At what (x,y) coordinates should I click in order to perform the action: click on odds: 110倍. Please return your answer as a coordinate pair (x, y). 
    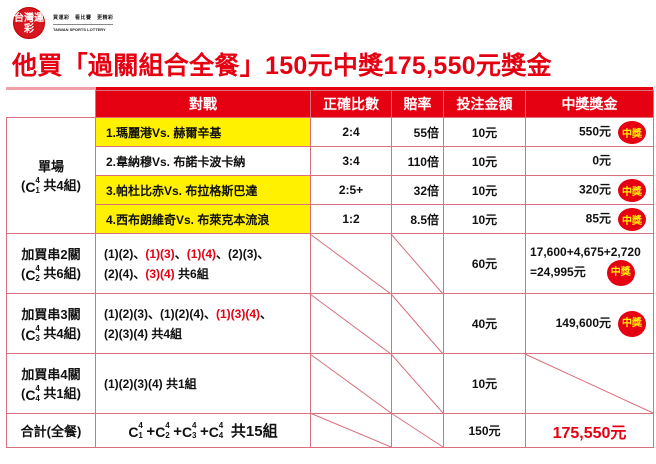
    Looking at the image, I should click on (417, 161).